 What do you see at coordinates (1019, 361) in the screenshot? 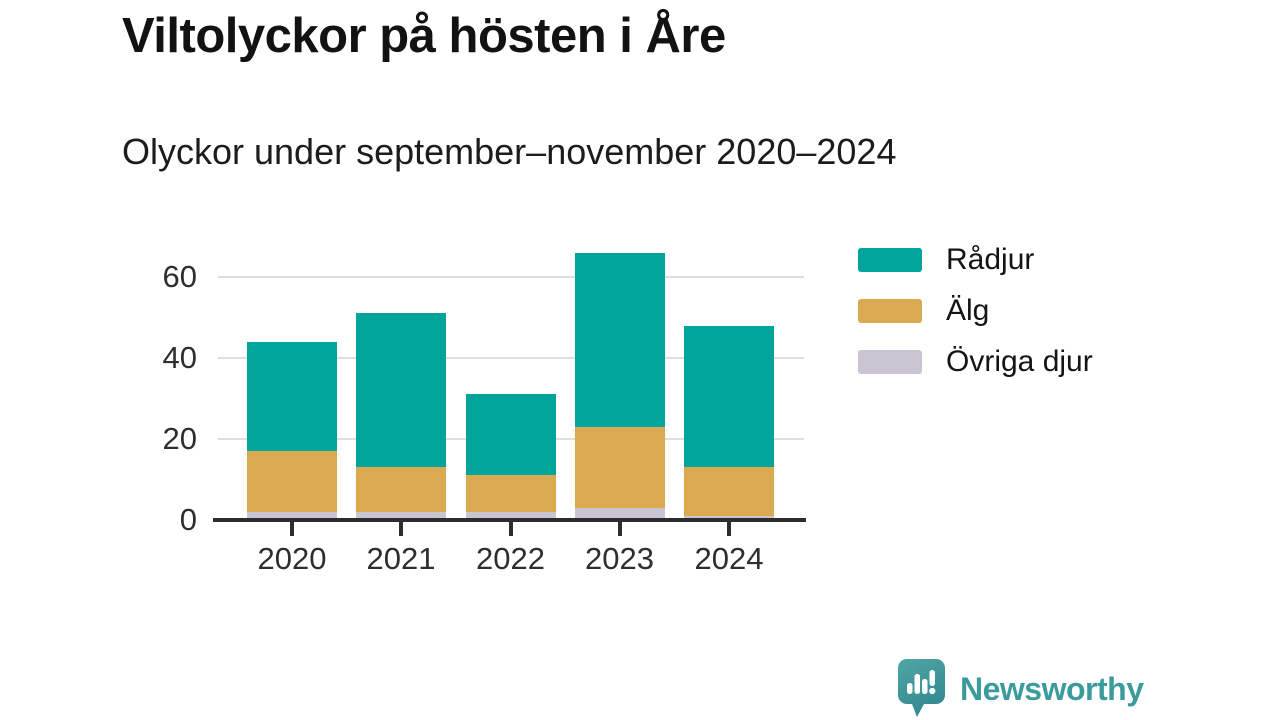
I see `legend-label: Övriga djur` at bounding box center [1019, 361].